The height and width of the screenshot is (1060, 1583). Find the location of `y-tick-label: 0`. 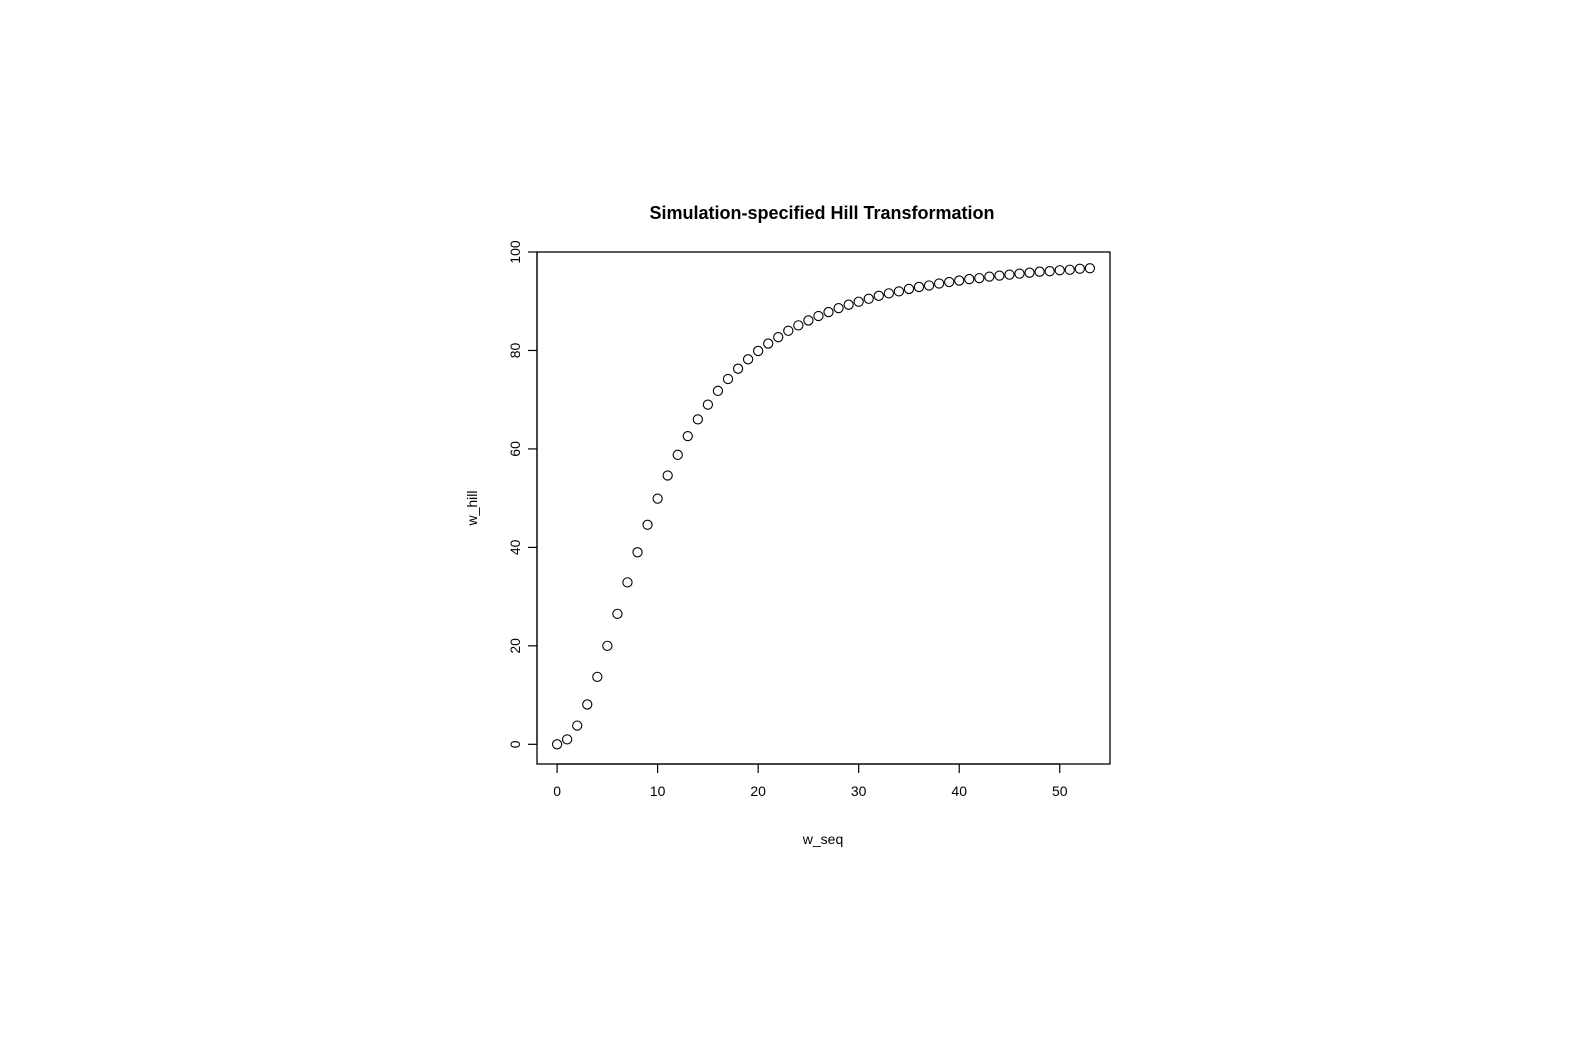

y-tick-label: 0 is located at coordinates (515, 744).